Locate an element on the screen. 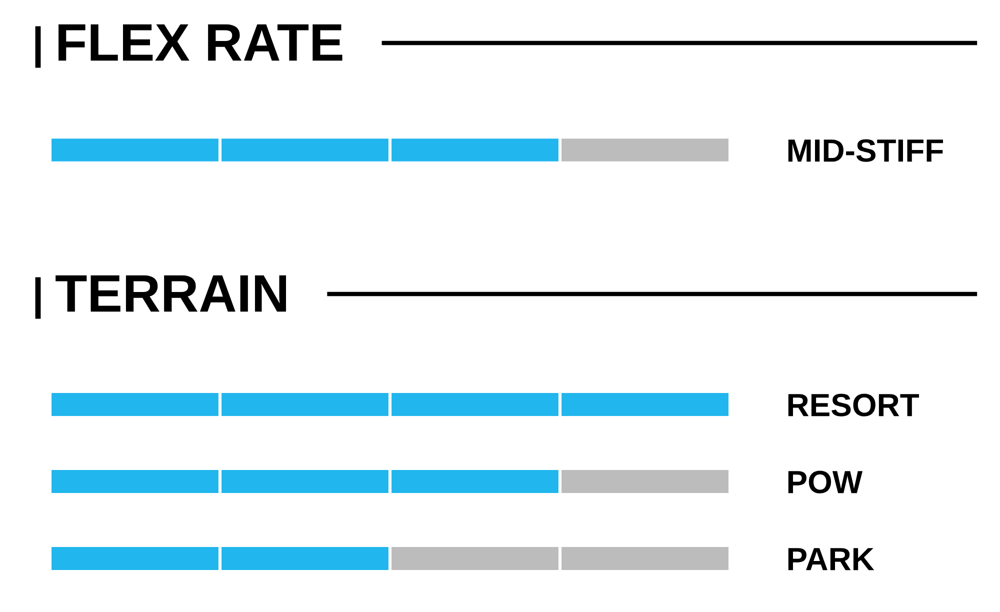 The height and width of the screenshot is (612, 1000). y-tick-label: POW is located at coordinates (825, 482).